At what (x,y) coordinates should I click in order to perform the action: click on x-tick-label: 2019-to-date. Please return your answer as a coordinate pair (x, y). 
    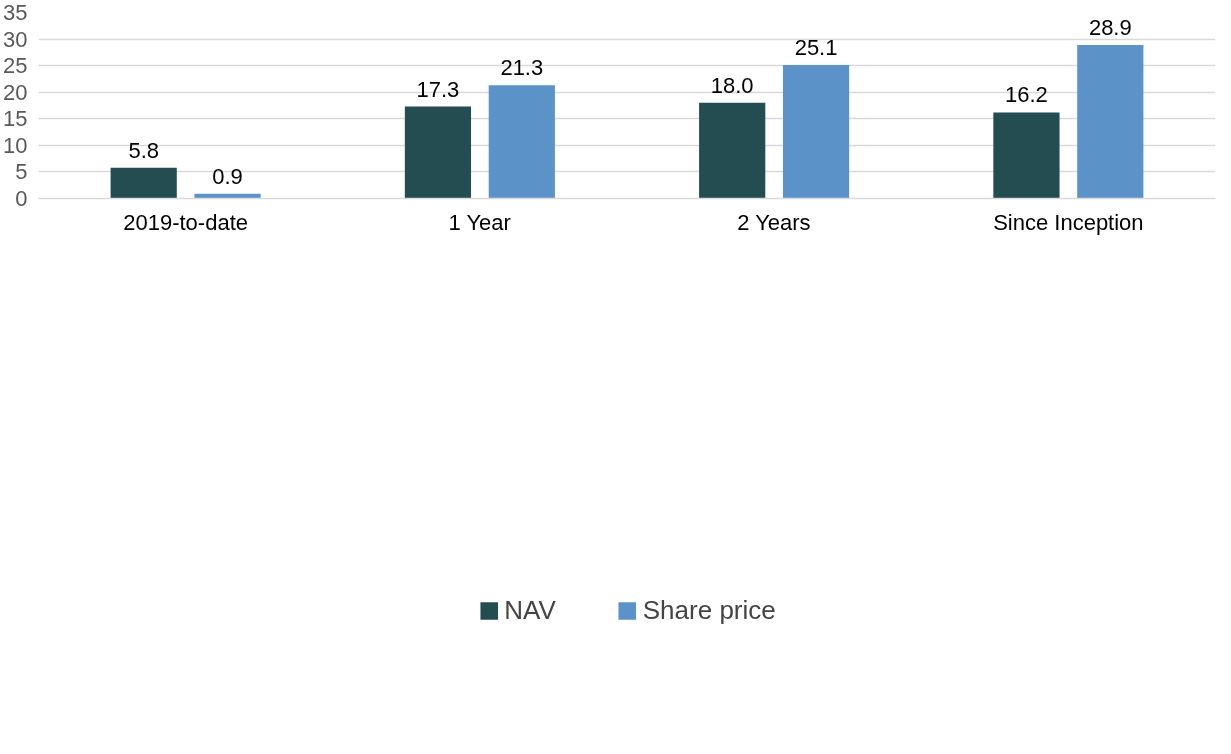
    Looking at the image, I should click on (186, 222).